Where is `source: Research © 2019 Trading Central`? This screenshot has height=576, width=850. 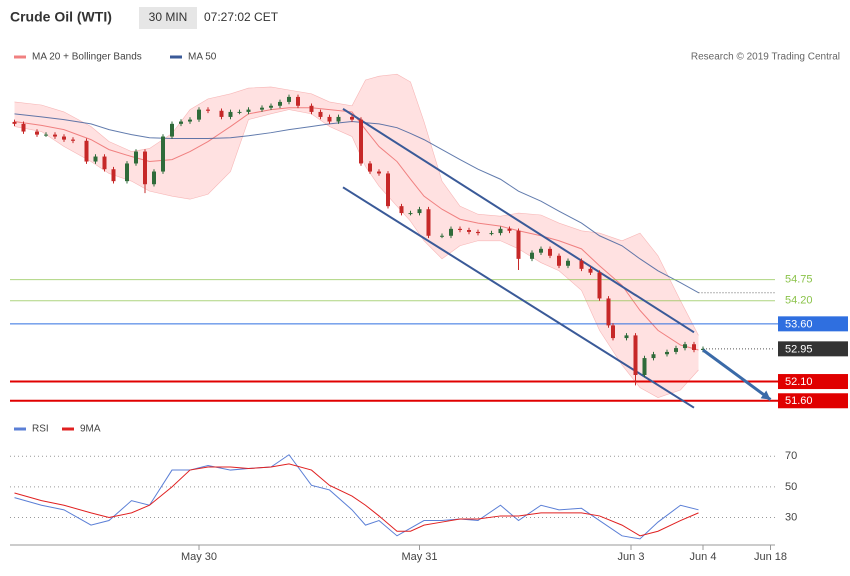 source: Research © 2019 Trading Central is located at coordinates (765, 57).